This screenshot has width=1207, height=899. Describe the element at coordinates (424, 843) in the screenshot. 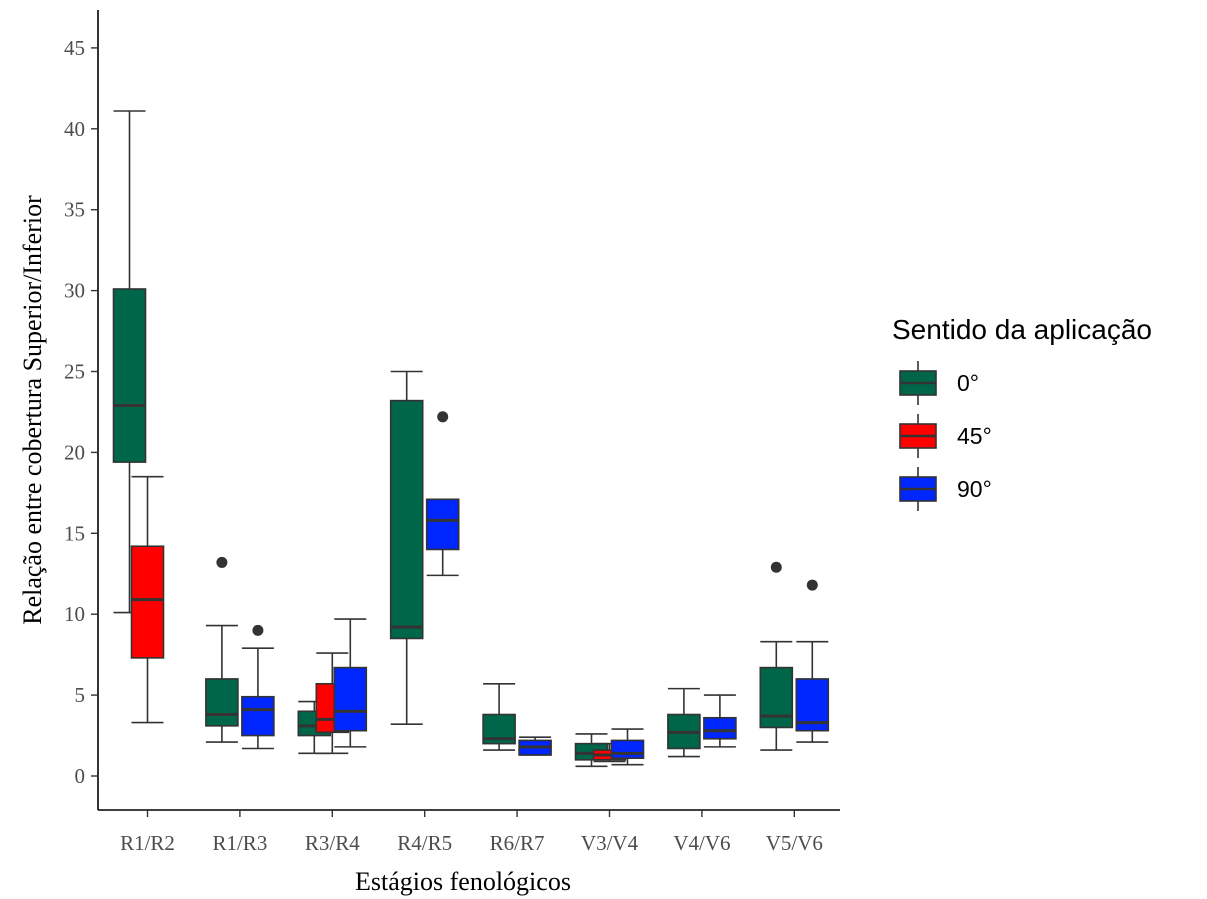

I see `x-tick-label: R4/R5` at that location.